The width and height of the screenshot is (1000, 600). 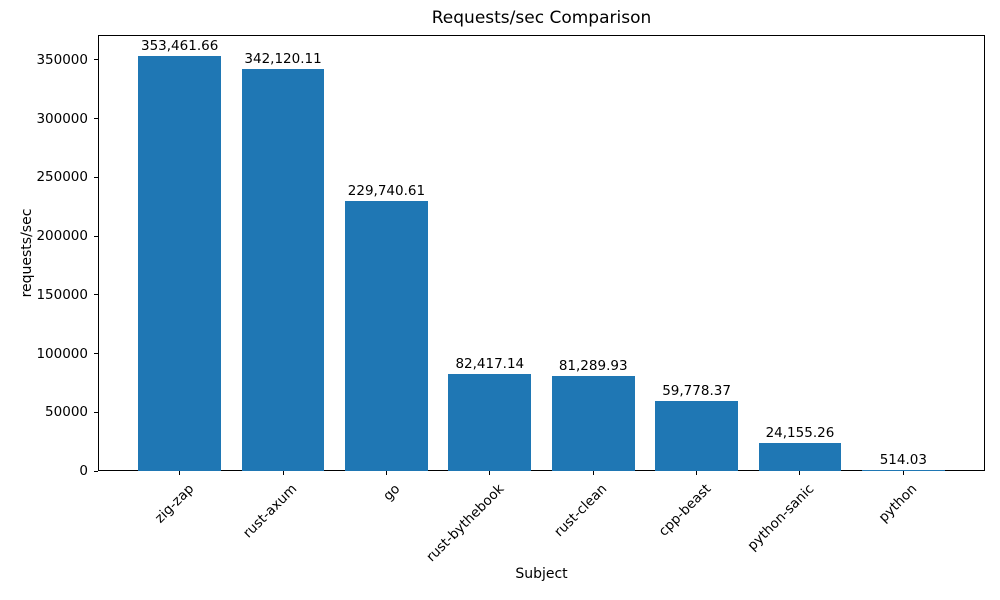 I want to click on x-tick-label: rust-axum, so click(x=270, y=511).